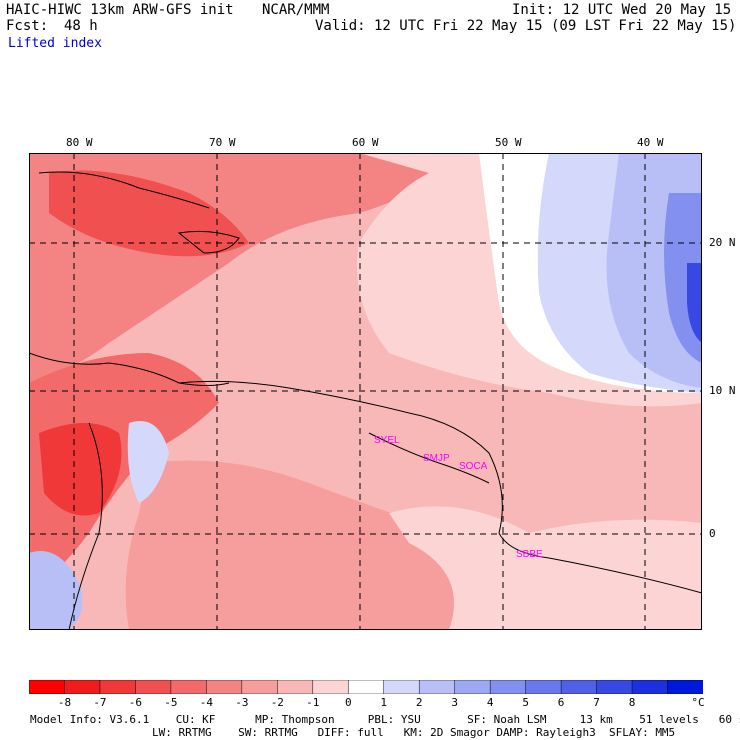  I want to click on lon-label-60w: 60 W, so click(365, 142).